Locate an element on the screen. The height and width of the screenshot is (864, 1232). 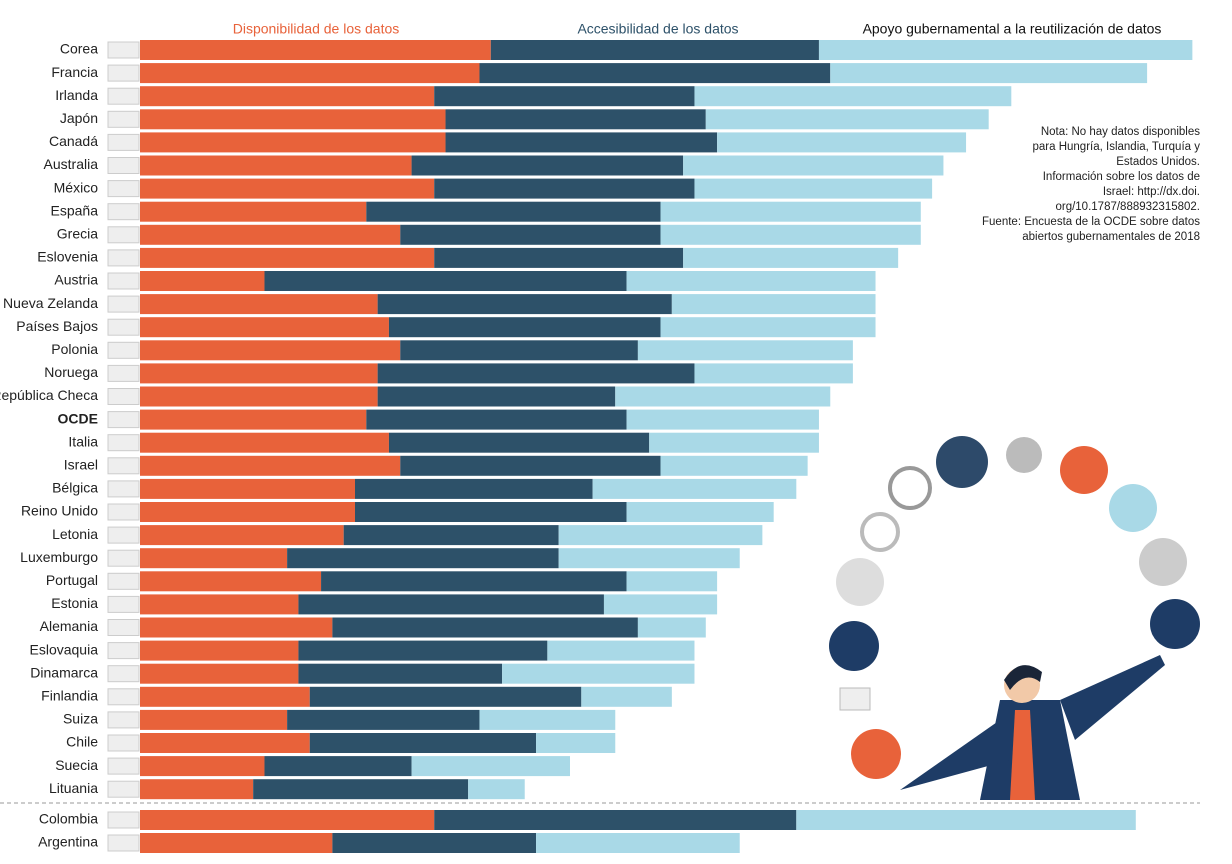
category-label: Finlandia is located at coordinates (69, 696).